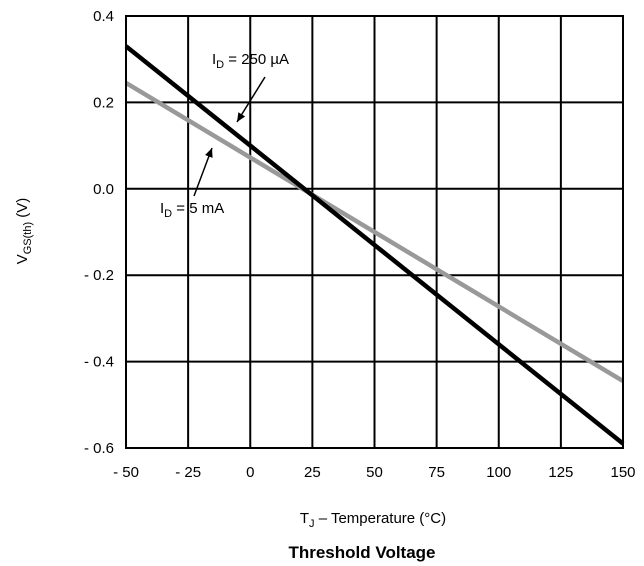 The width and height of the screenshot is (644, 566). I want to click on x-tick-label: 50, so click(374, 472).